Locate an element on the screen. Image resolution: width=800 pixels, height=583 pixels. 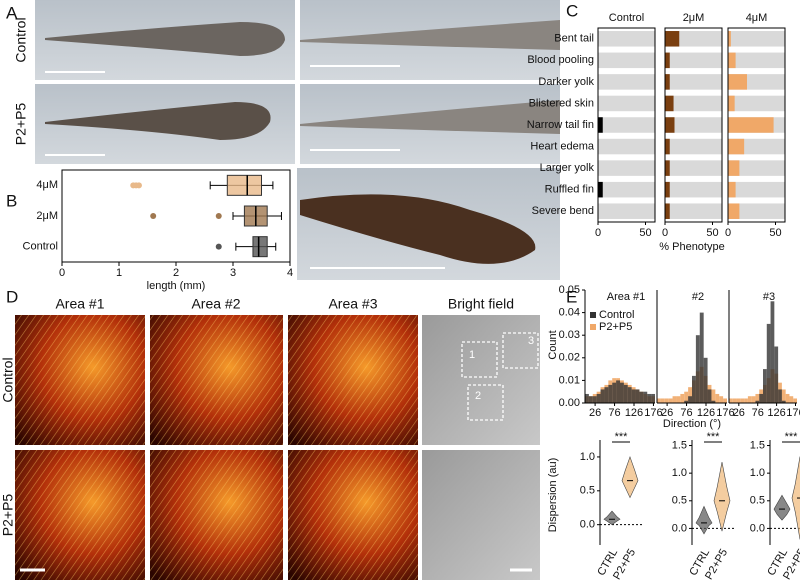
row-label: P2+P5 is located at coordinates (21, 124).